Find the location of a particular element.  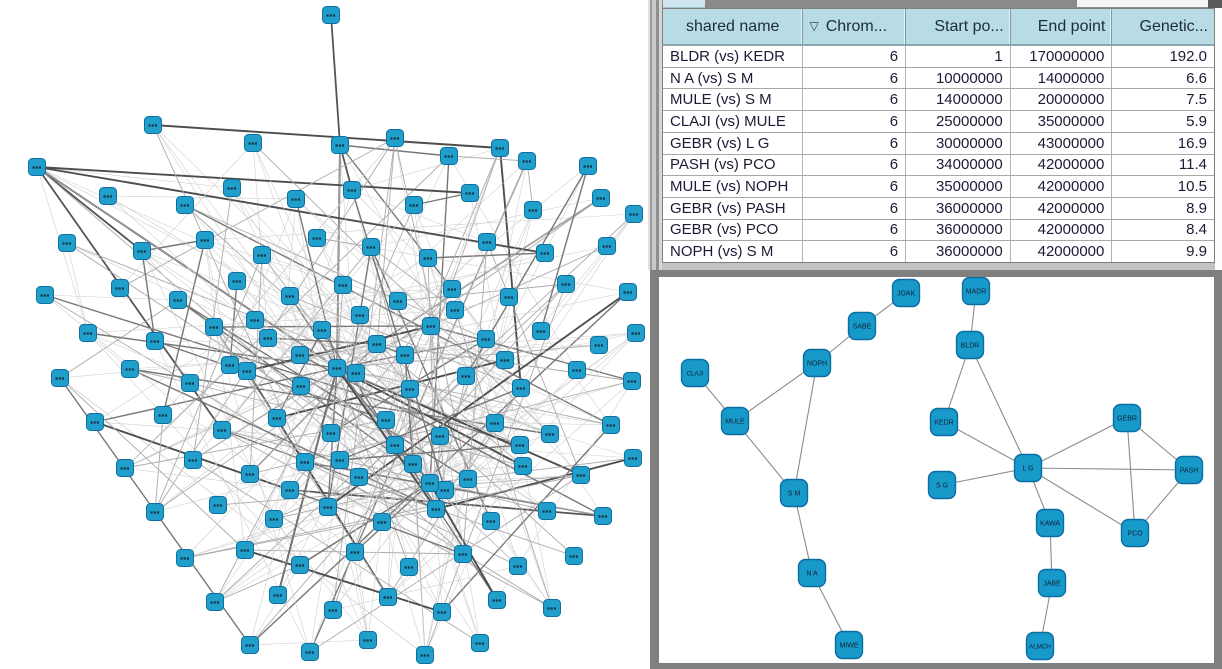

table-cell: 34000000 is located at coordinates (958, 165).